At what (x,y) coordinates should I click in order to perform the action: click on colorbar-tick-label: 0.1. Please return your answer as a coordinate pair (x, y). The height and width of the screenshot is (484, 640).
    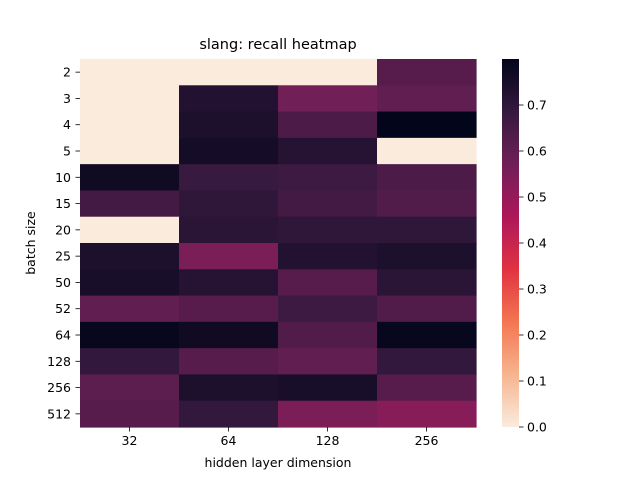
    Looking at the image, I should click on (537, 381).